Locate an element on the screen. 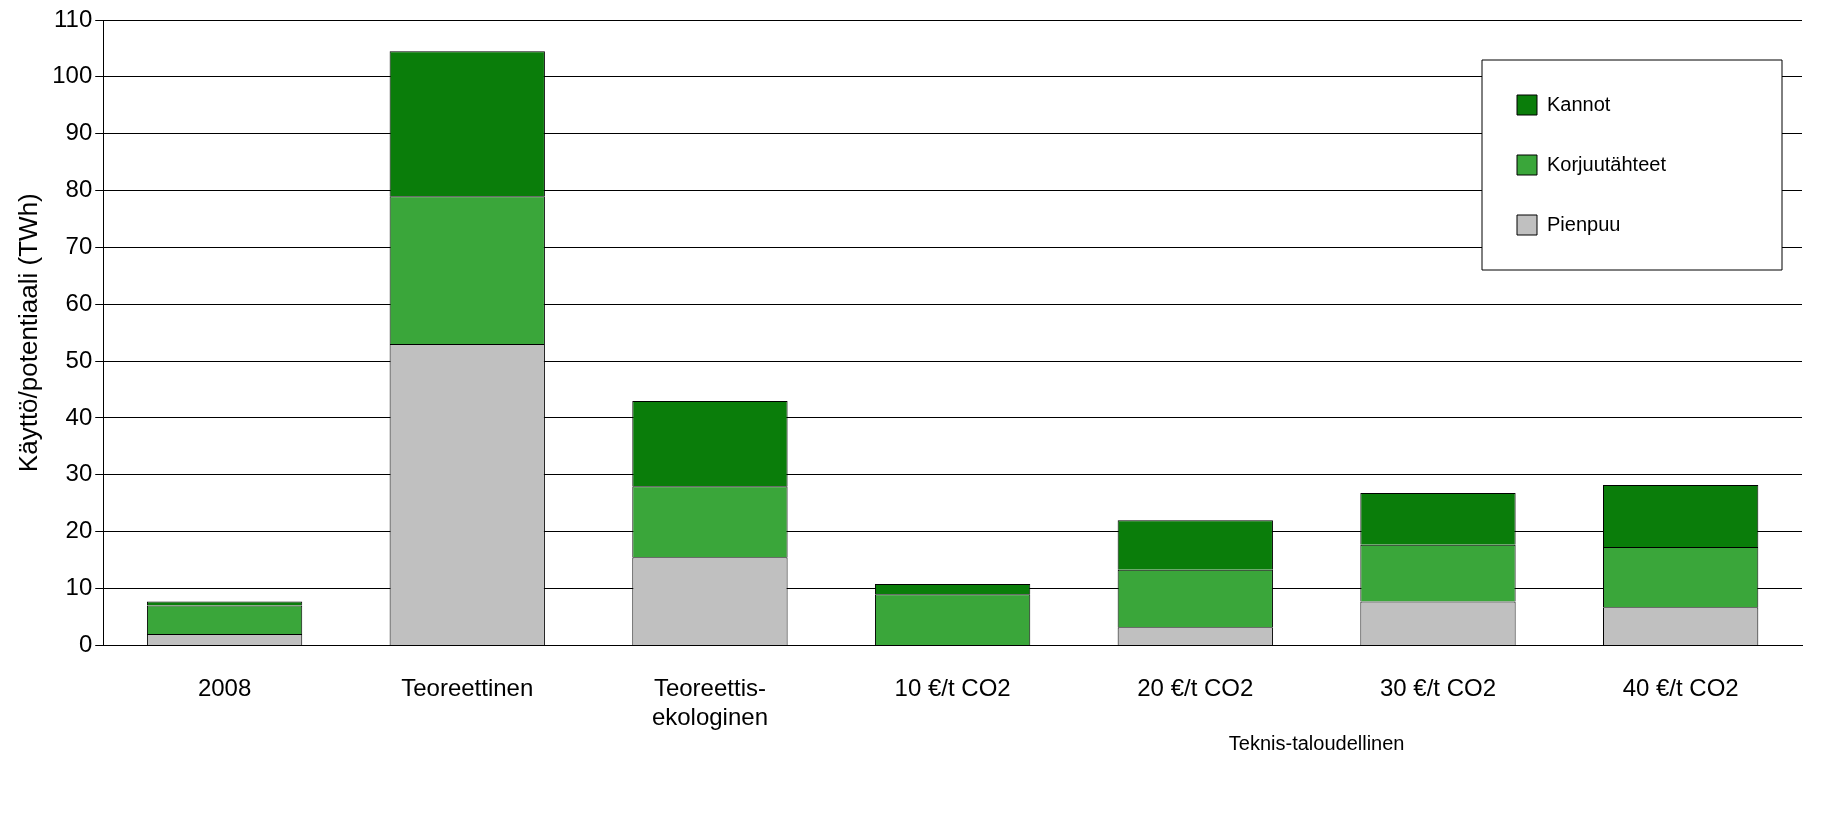 This screenshot has height=833, width=1822. x-tick-label: 10 €/t CO2 is located at coordinates (952, 688).